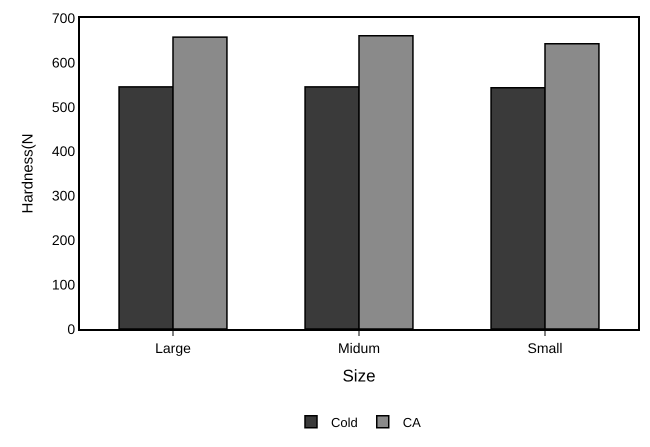 The width and height of the screenshot is (650, 447). I want to click on y-tick-label: 200, so click(64, 240).